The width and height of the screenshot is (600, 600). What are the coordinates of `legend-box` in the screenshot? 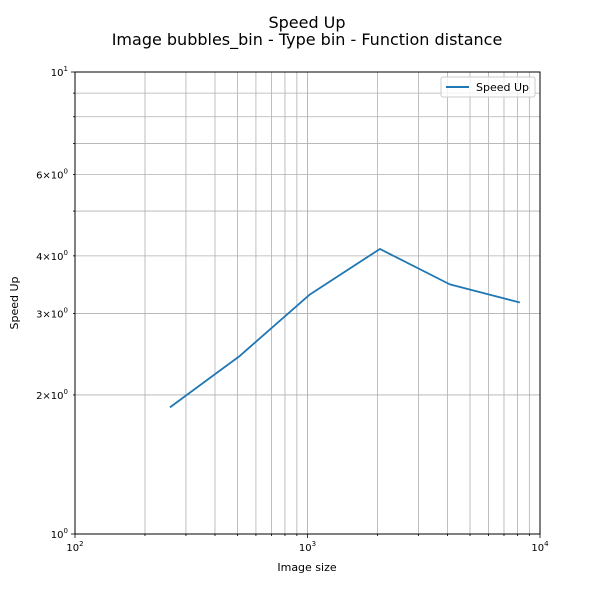 It's located at (488, 87).